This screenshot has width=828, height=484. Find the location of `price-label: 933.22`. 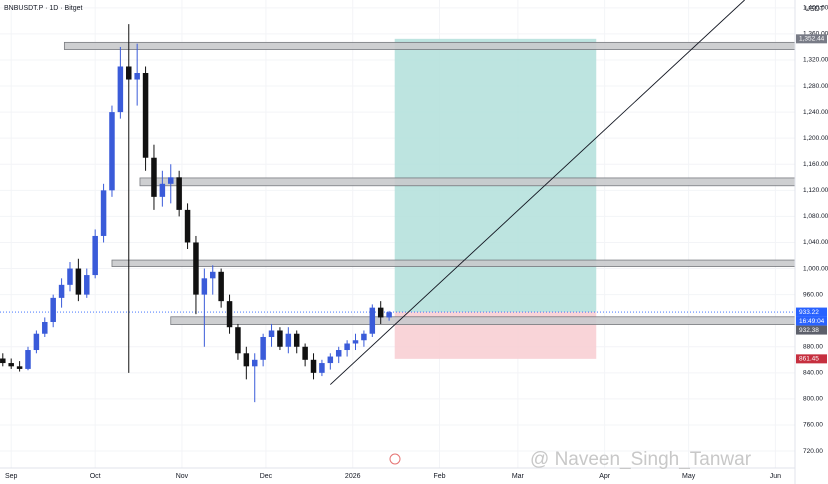

price-label: 933.22 is located at coordinates (809, 312).